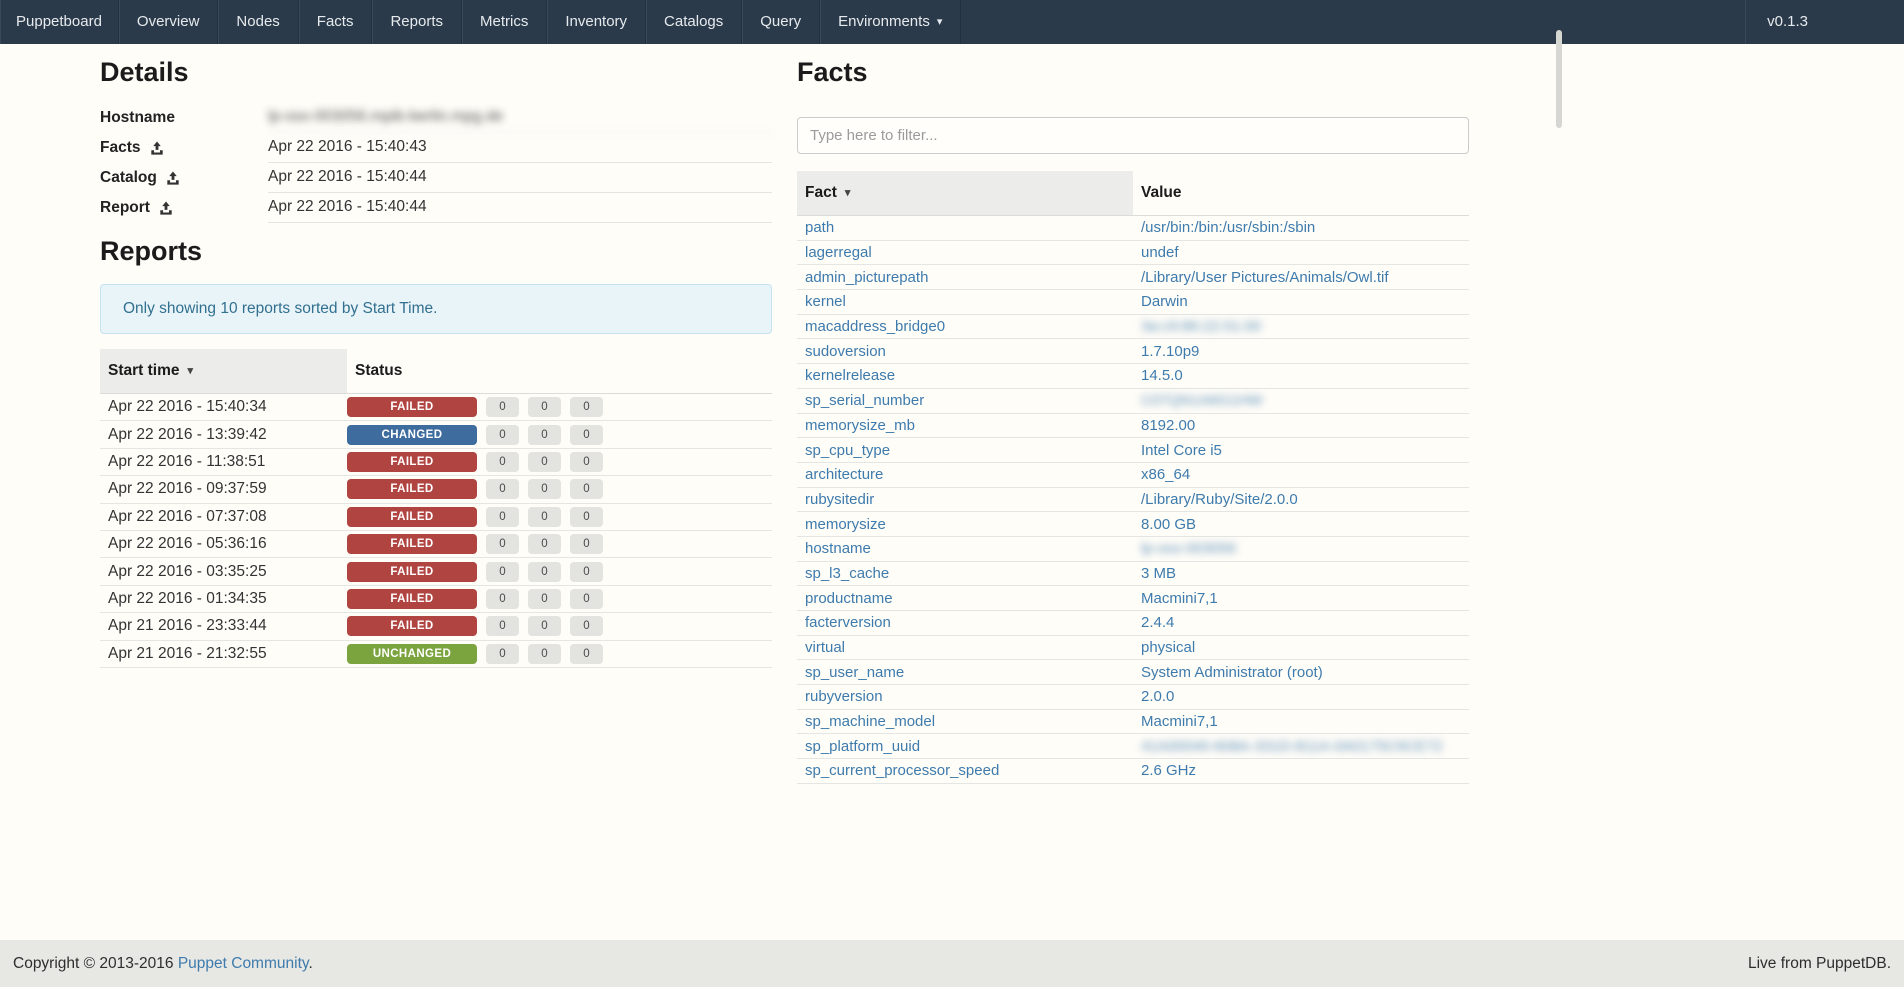 The height and width of the screenshot is (987, 1904). I want to click on fact-value-link: 1.7.10p9, so click(1170, 351).